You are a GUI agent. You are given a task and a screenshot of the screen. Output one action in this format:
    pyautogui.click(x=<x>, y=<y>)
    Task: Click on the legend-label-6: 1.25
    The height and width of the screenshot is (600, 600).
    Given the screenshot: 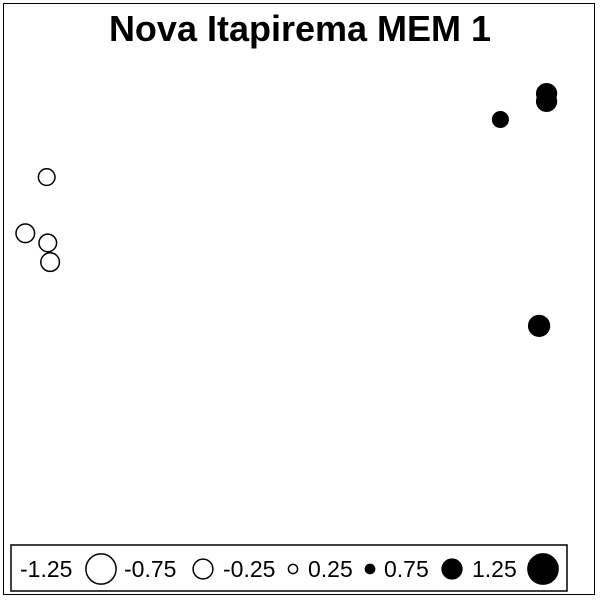 What is the action you would take?
    pyautogui.click(x=494, y=569)
    